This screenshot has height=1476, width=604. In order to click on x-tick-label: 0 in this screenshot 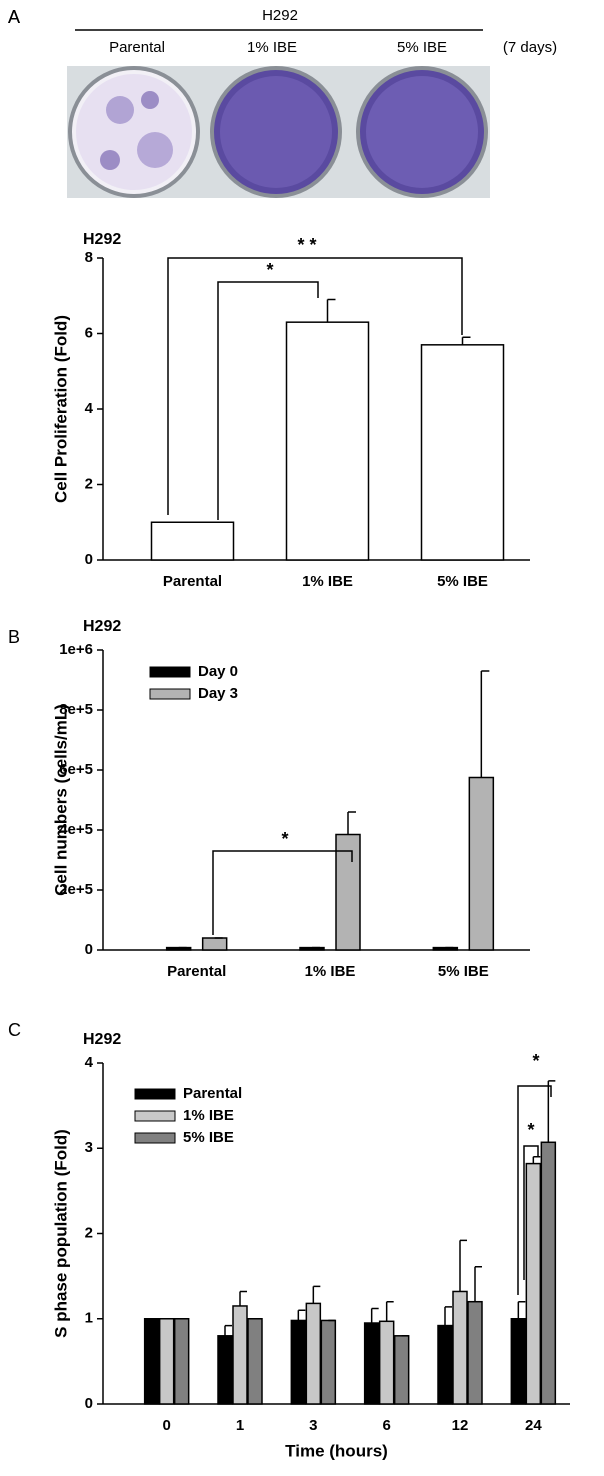, I will do `click(166, 1425)`.